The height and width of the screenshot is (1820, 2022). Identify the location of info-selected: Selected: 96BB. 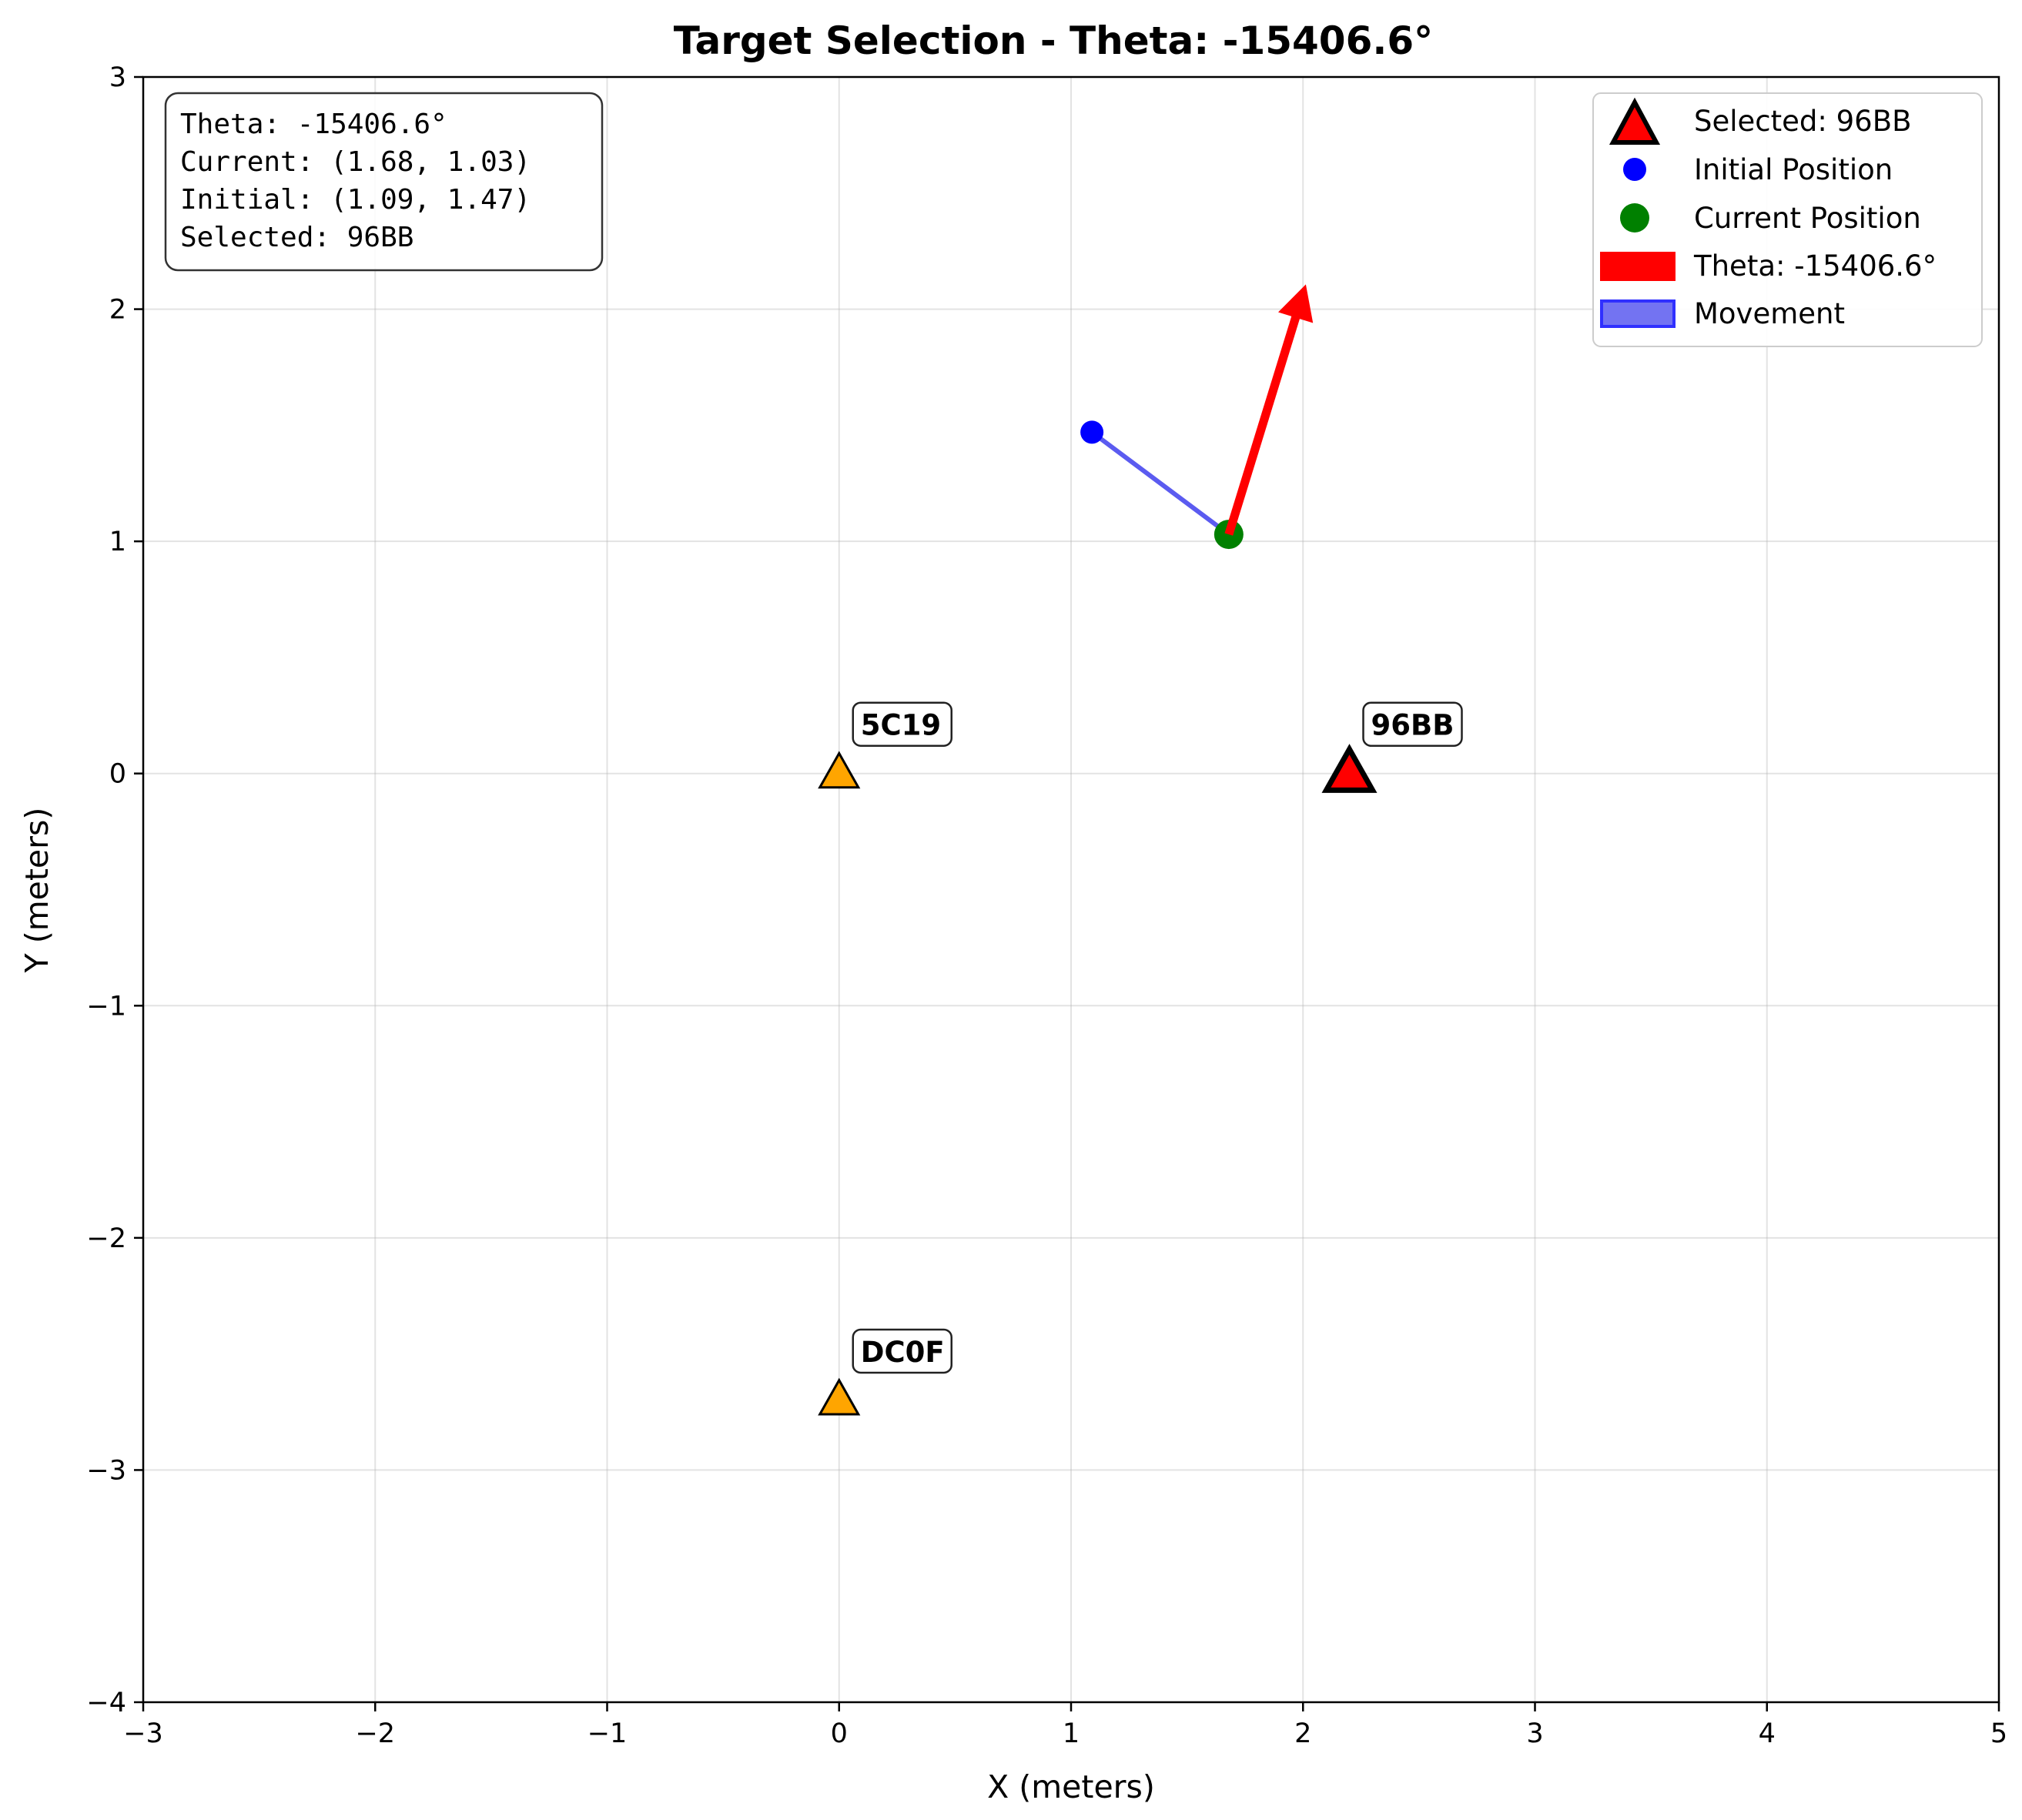
(296, 237).